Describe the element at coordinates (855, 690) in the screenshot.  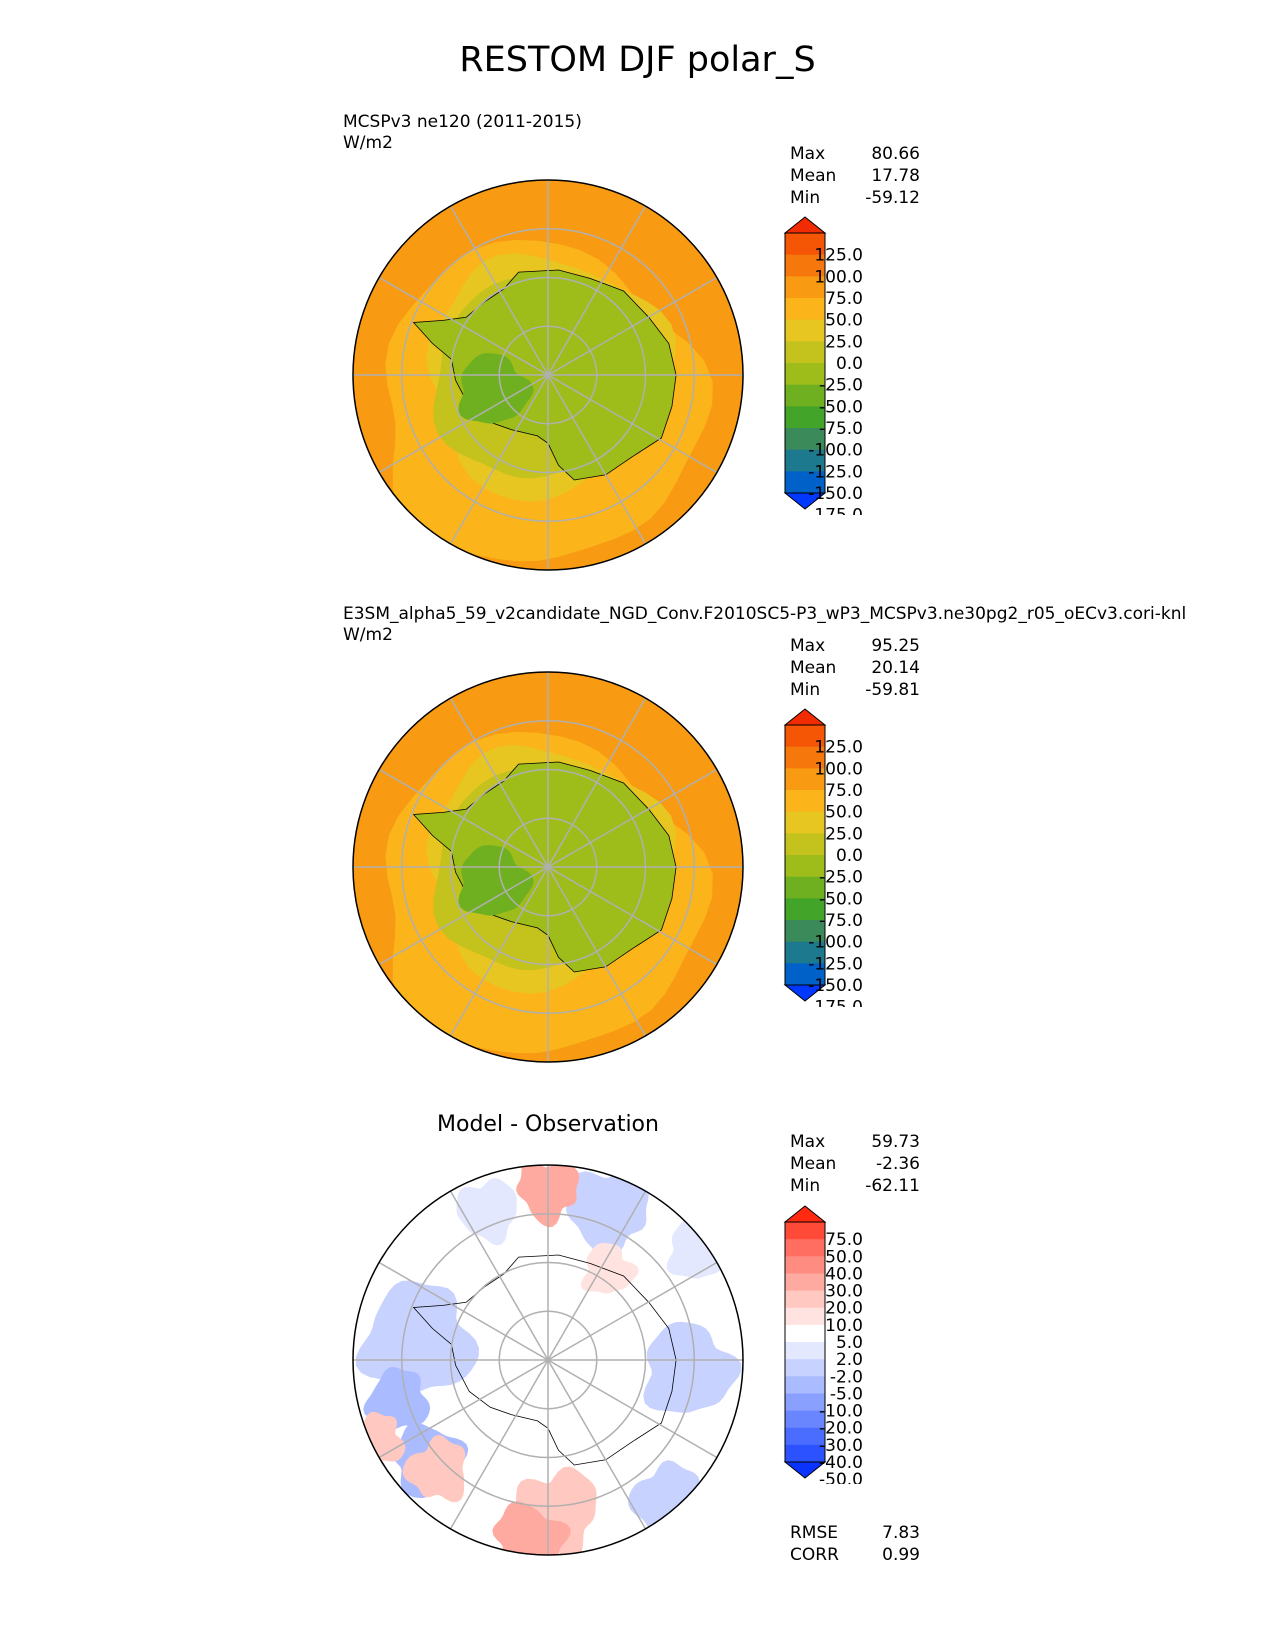
I see `stat-row: Min -59.81` at that location.